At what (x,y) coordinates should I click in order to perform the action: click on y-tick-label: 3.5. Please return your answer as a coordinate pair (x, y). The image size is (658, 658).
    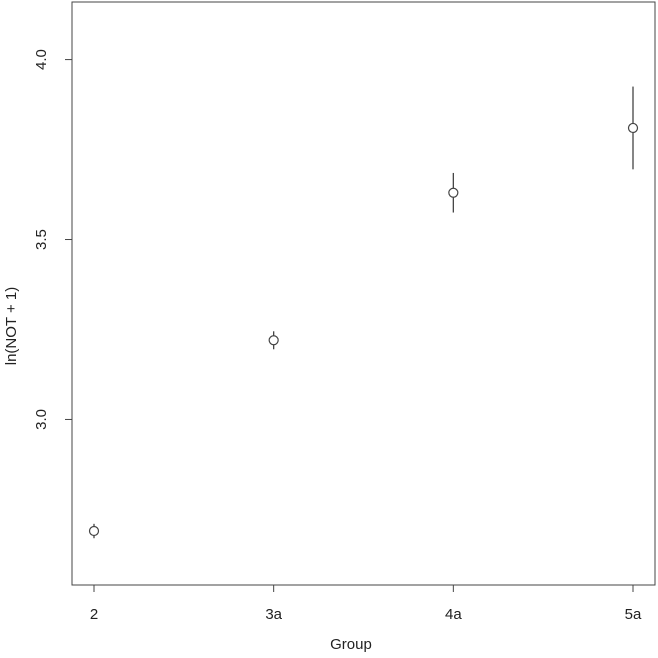
    Looking at the image, I should click on (41, 239).